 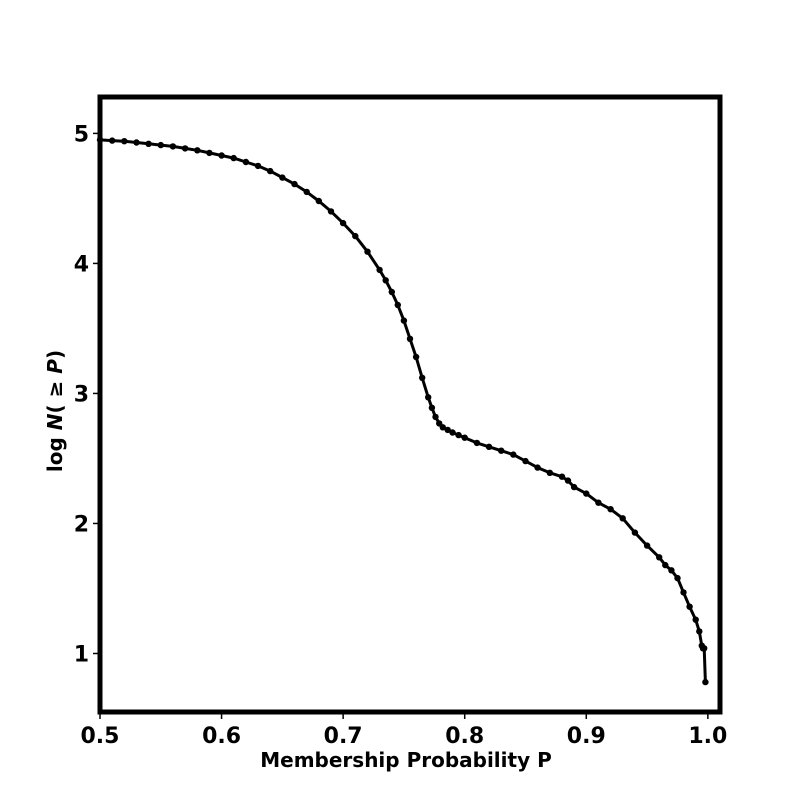 I want to click on y-tick-label: 3, so click(x=81, y=394).